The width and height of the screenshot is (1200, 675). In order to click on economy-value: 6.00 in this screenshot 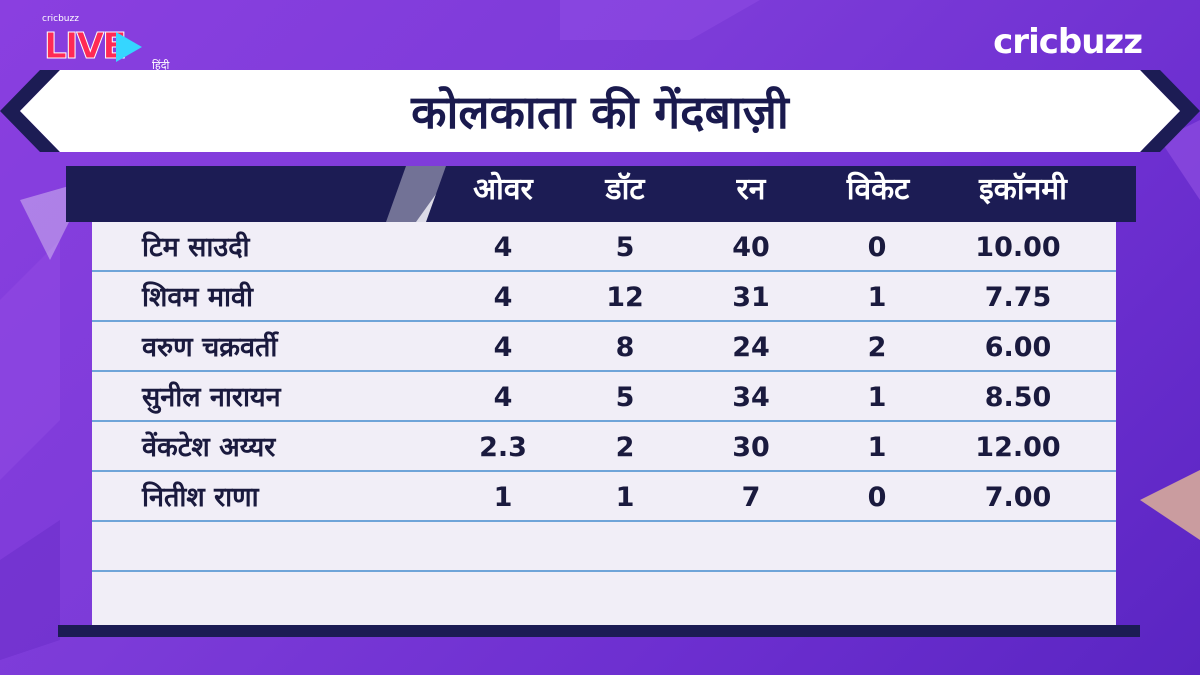, I will do `click(1018, 347)`.